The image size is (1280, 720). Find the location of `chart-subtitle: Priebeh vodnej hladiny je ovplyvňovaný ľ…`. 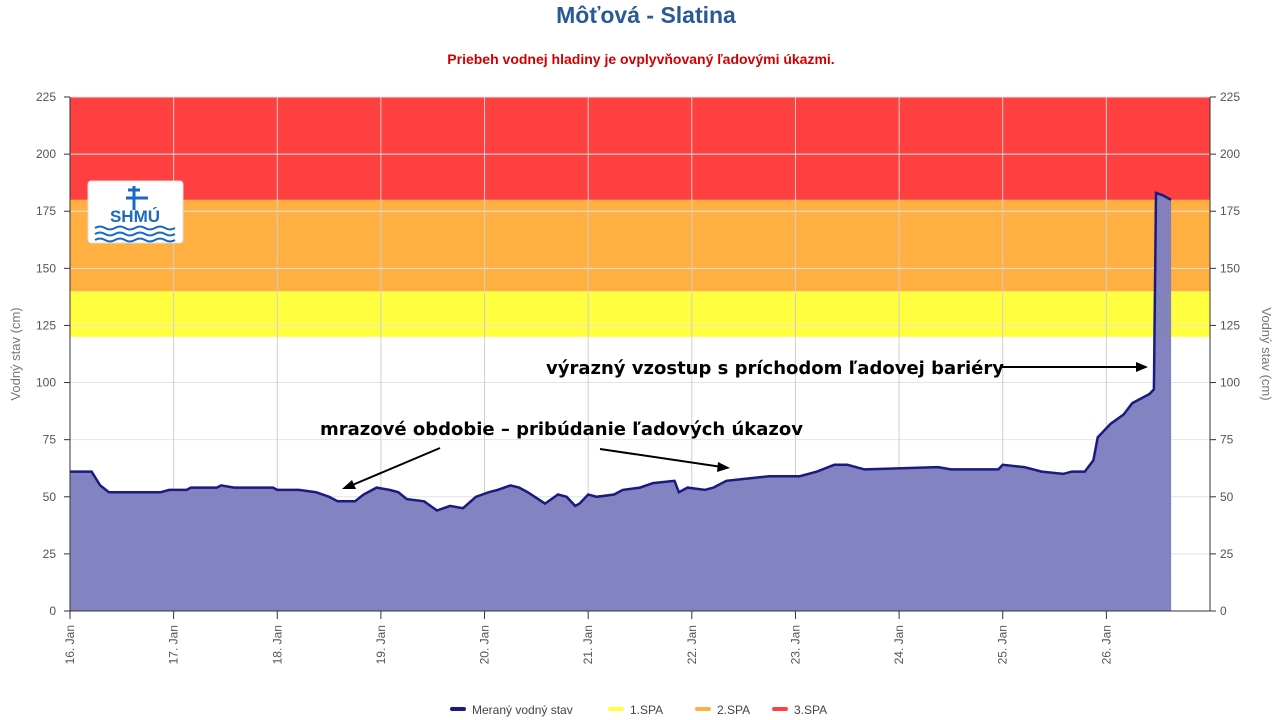

chart-subtitle: Priebeh vodnej hladiny je ovplyvňovaný ľ… is located at coordinates (641, 59).